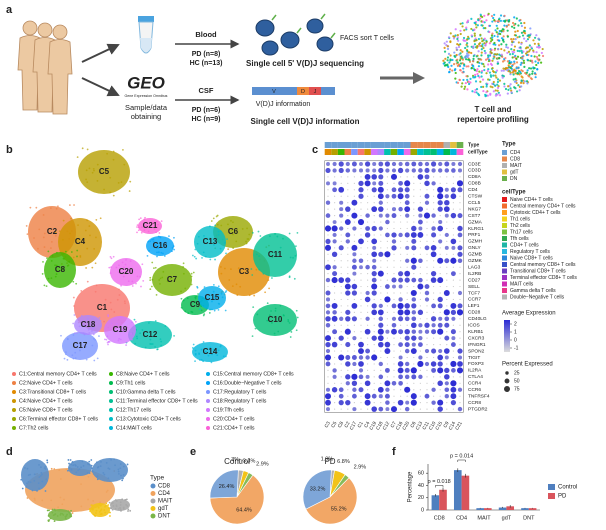 The image size is (606, 530). What do you see at coordinates (531, 200) in the screenshot?
I see `legend-label: Naive CD4+ T cells` at bounding box center [531, 200].